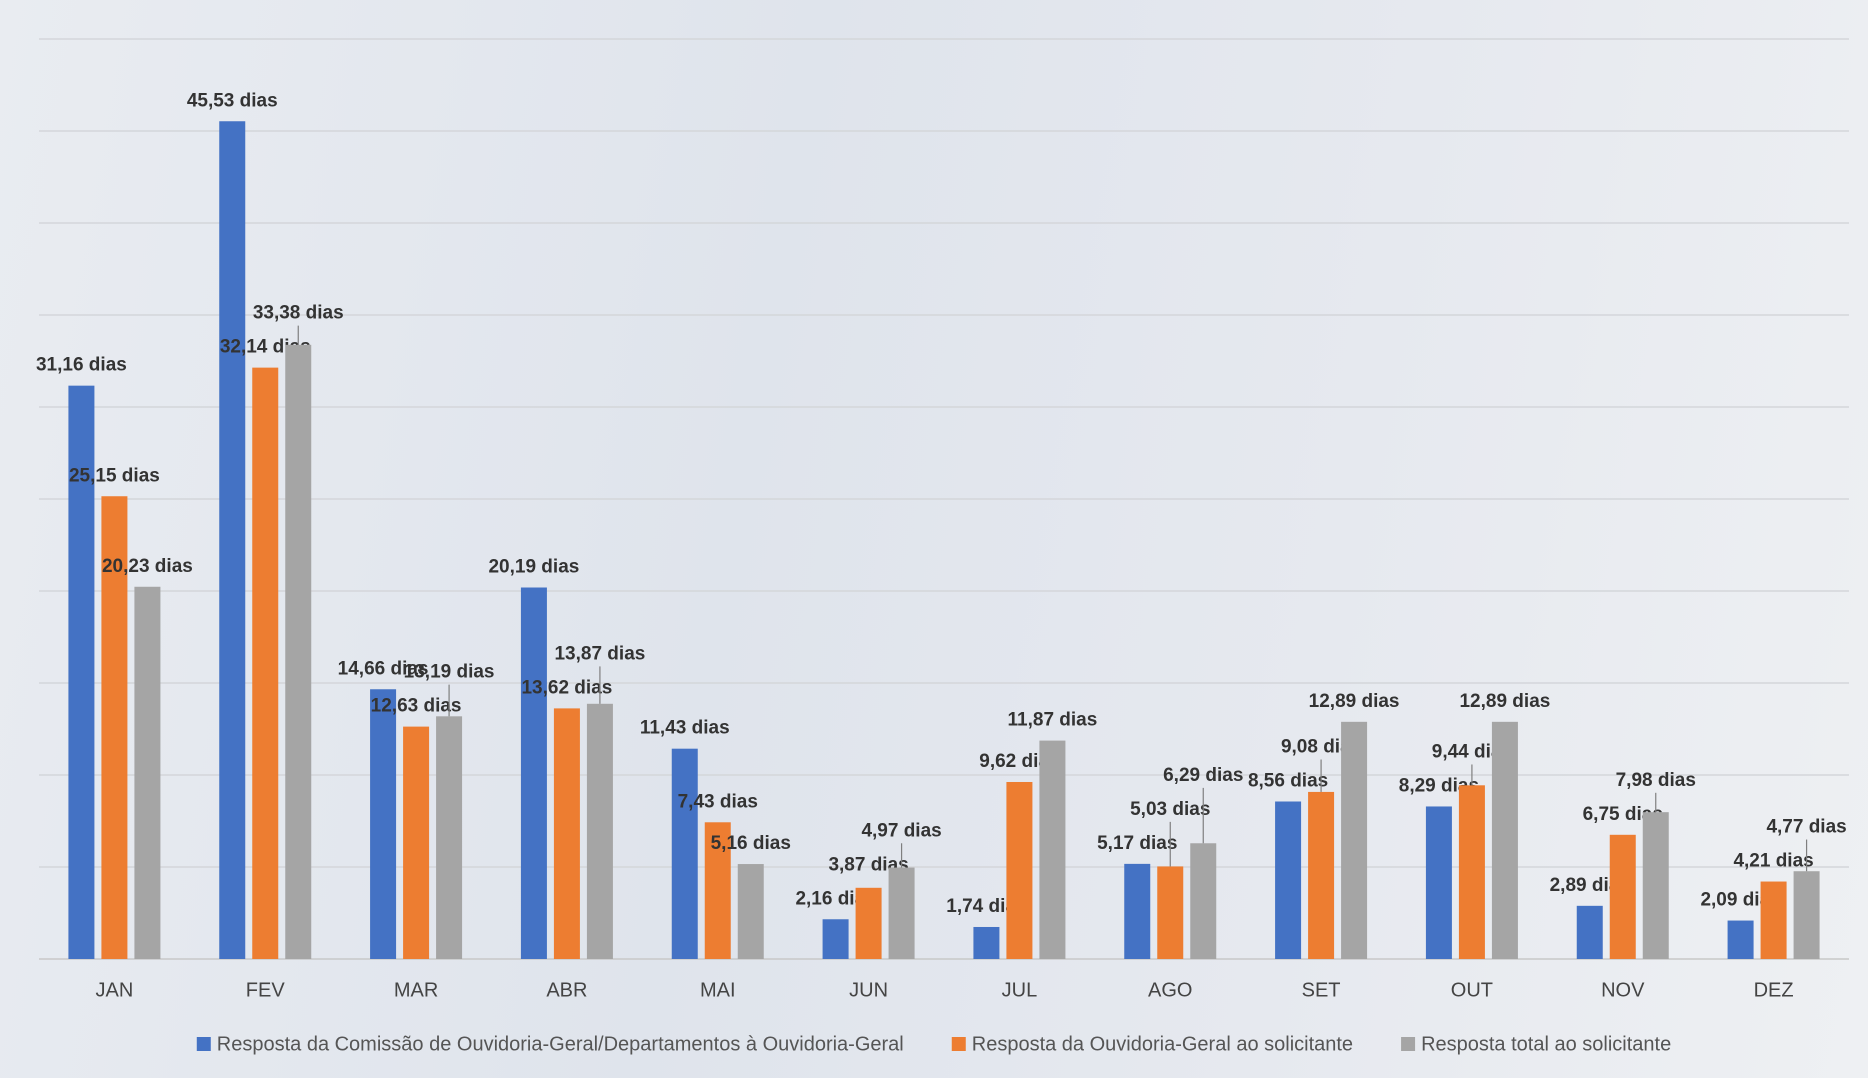 This screenshot has height=1078, width=1868. What do you see at coordinates (81, 365) in the screenshot?
I see `value-label: 31,16 dias` at bounding box center [81, 365].